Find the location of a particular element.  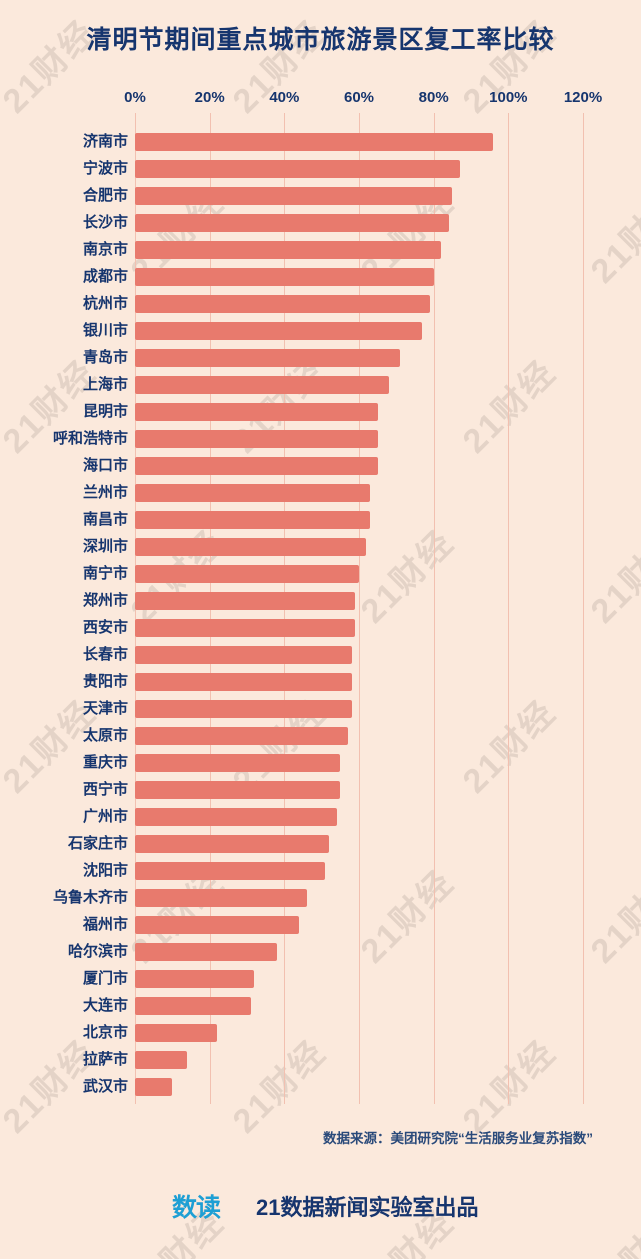

category-label: 成都市 is located at coordinates (105, 276).